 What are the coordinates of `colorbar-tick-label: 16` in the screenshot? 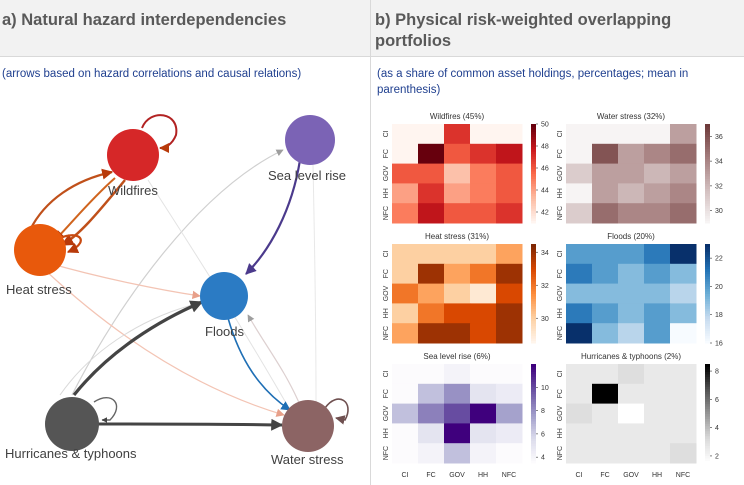 It's located at (719, 344).